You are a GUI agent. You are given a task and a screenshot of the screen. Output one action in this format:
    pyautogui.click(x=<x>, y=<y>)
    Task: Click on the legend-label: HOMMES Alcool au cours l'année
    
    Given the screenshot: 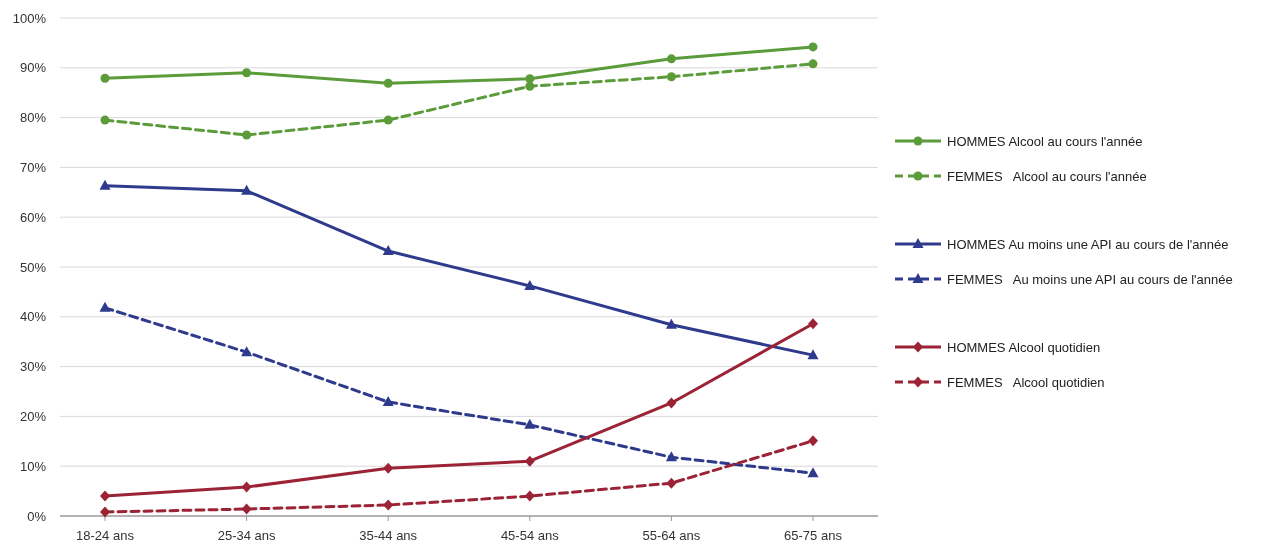 What is the action you would take?
    pyautogui.click(x=1045, y=141)
    